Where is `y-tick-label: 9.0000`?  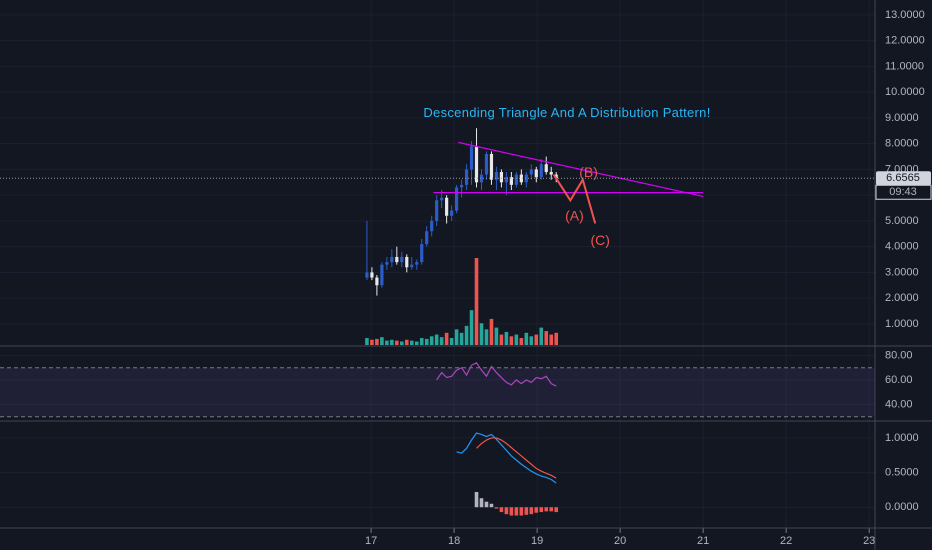 y-tick-label: 9.0000 is located at coordinates (902, 118).